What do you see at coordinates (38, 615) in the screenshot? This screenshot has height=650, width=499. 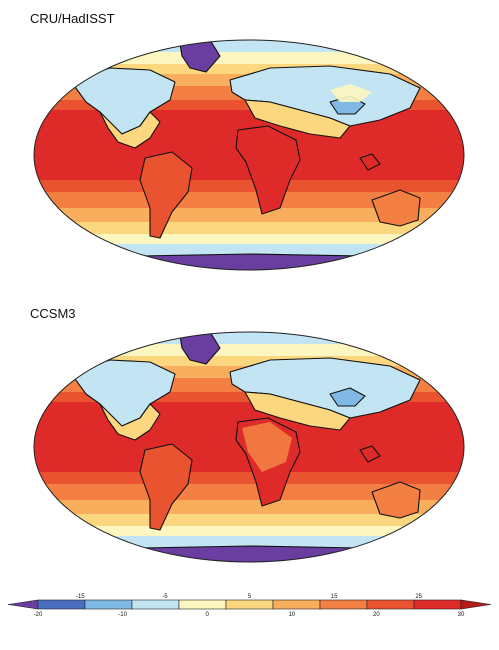 I see `colorbar-tick-label: -20` at bounding box center [38, 615].